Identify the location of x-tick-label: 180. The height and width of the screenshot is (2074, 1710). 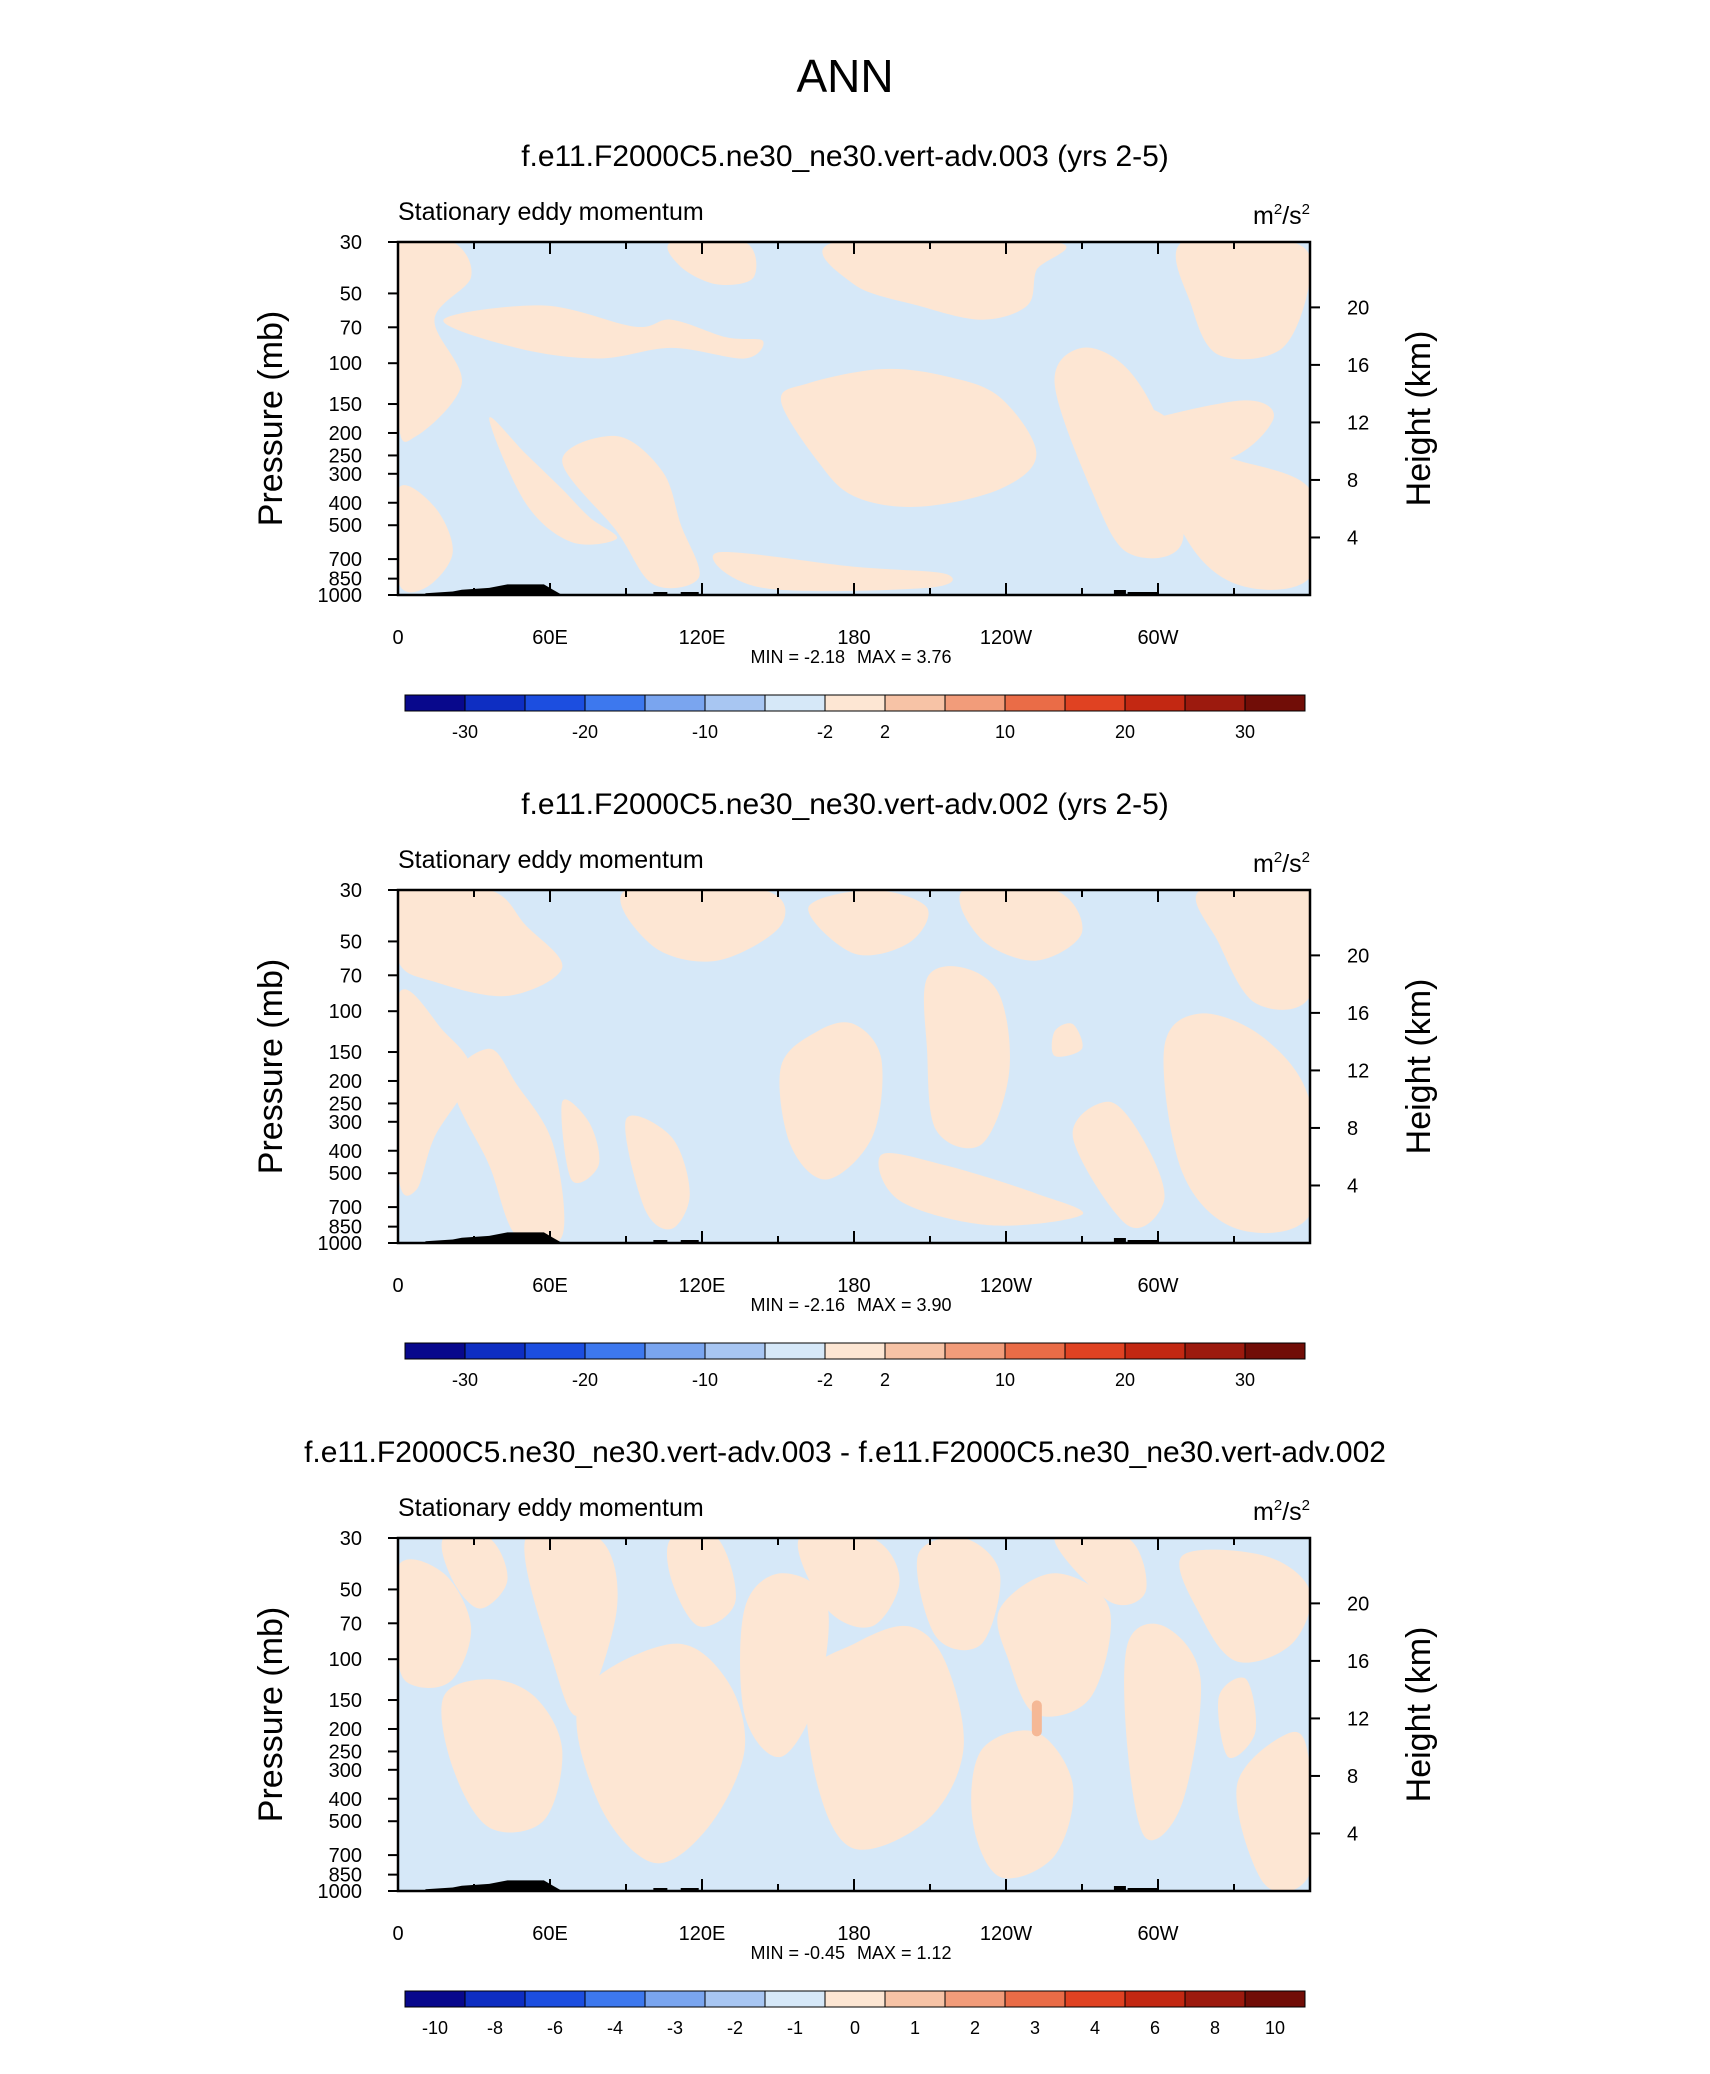
(853, 1934).